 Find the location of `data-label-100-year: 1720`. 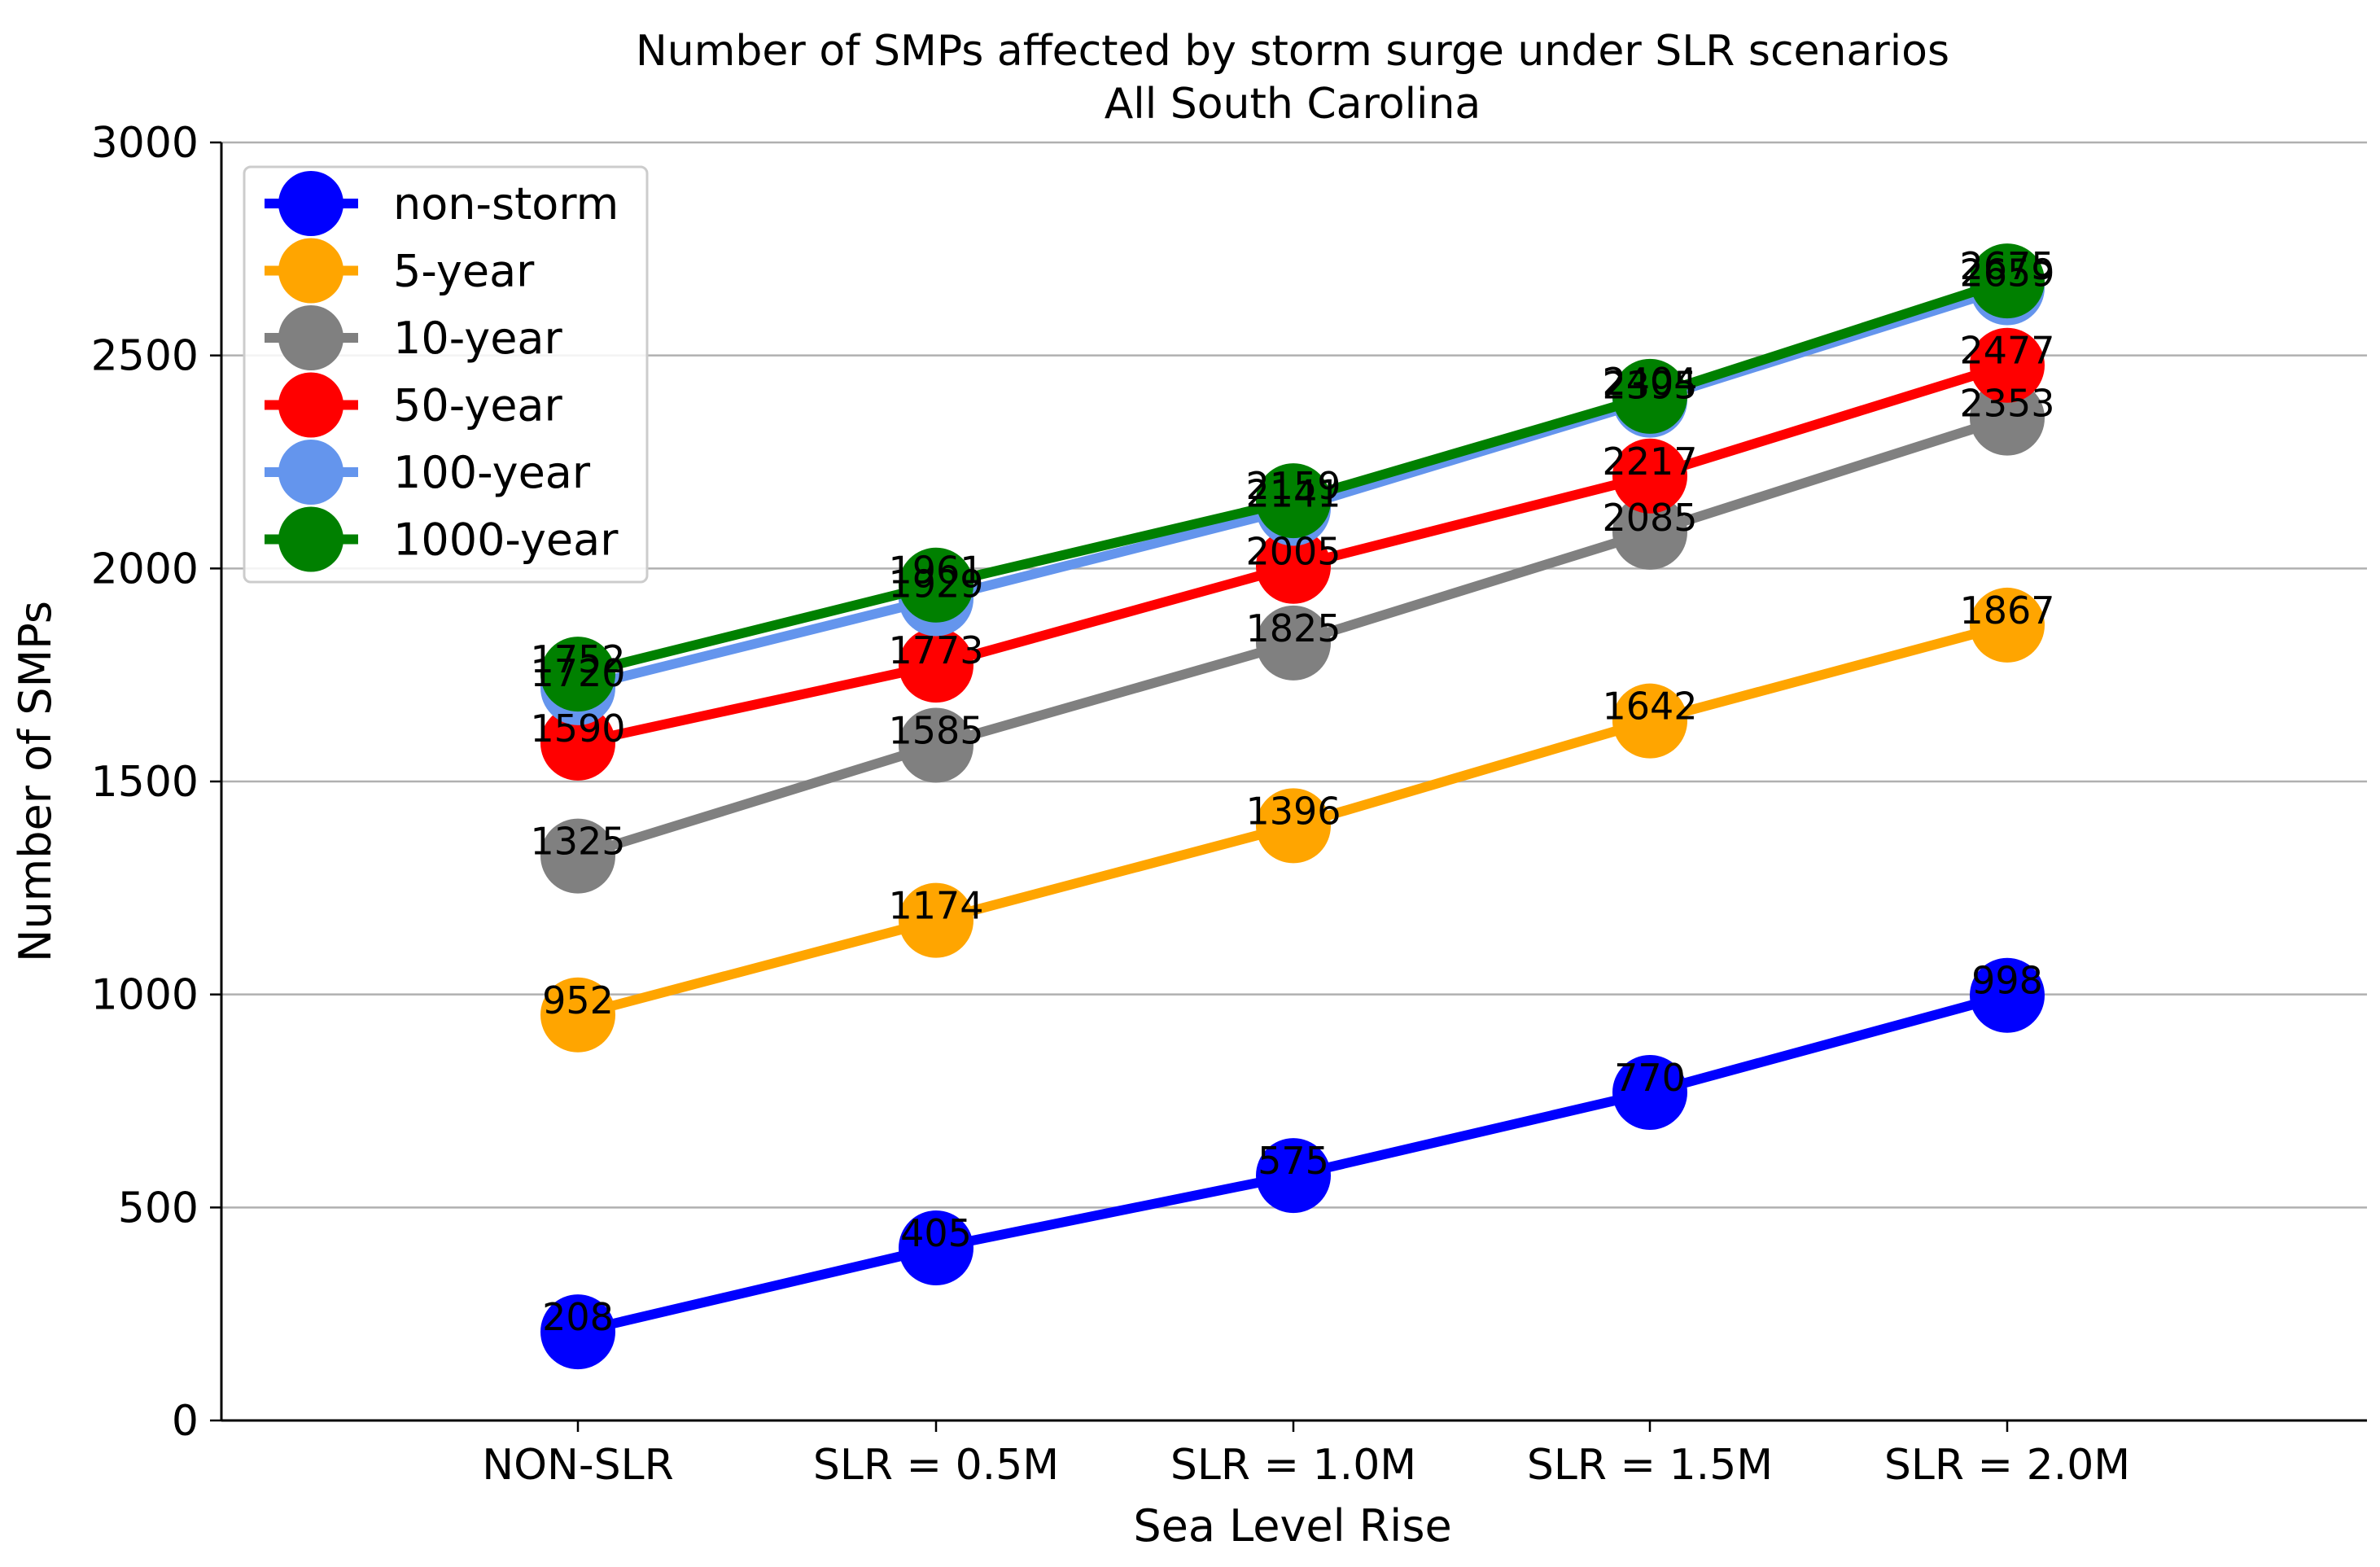

data-label-100-year: 1720 is located at coordinates (577, 673).